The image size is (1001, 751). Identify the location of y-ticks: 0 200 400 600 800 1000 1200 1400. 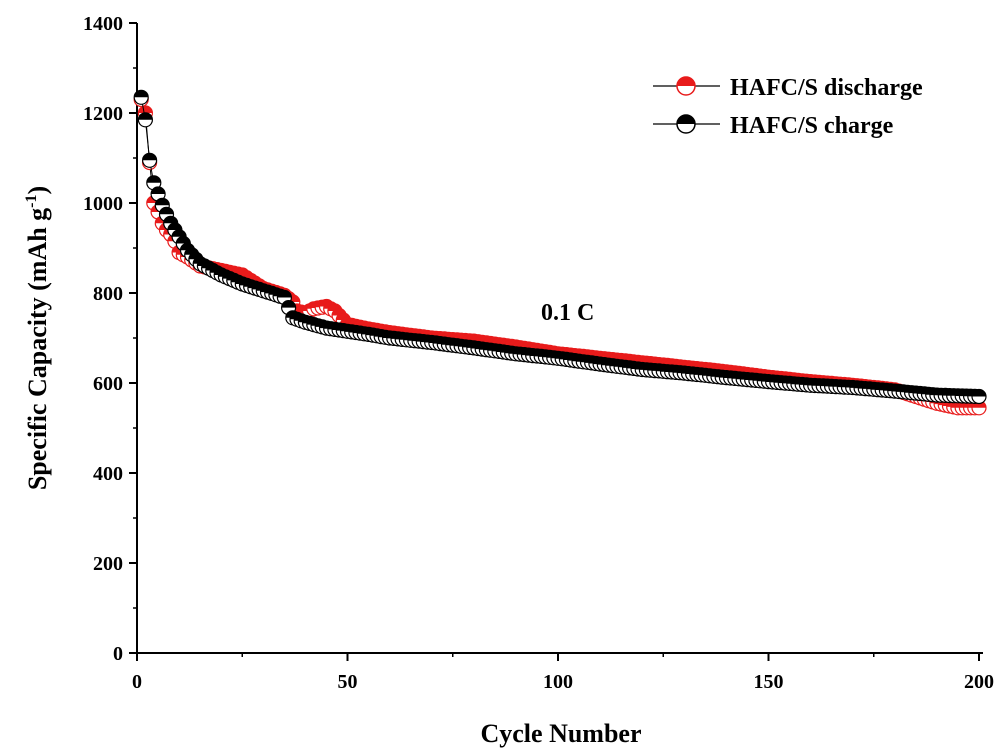
(110, 339).